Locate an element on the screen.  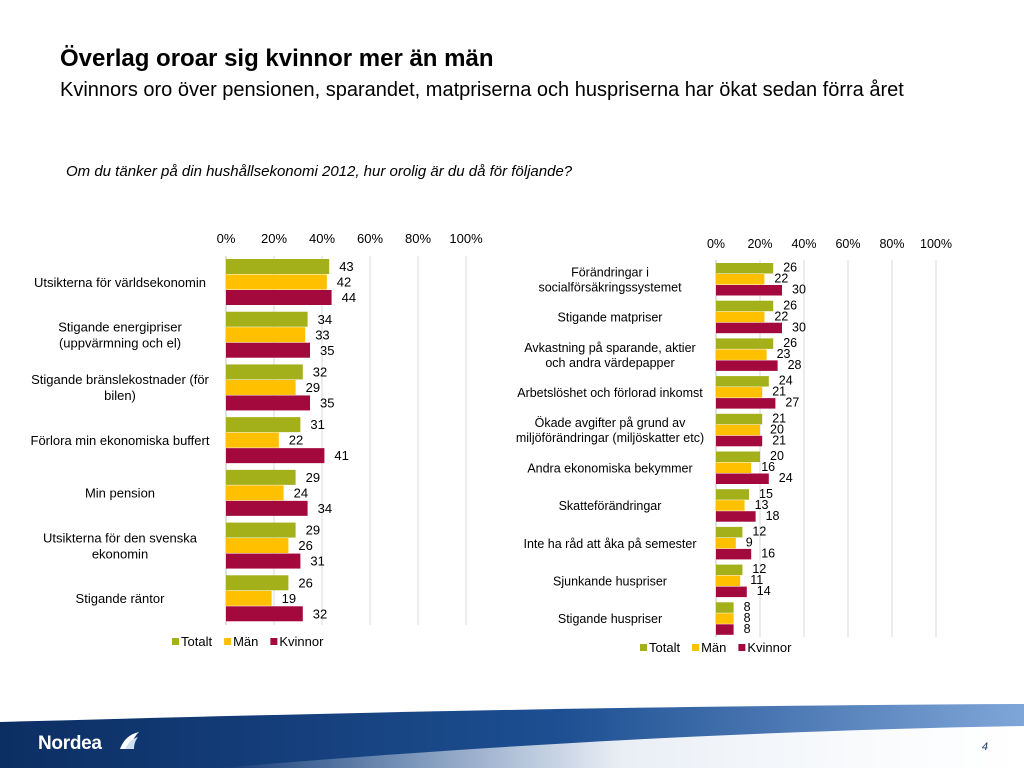
footer-band is located at coordinates (512, 736).